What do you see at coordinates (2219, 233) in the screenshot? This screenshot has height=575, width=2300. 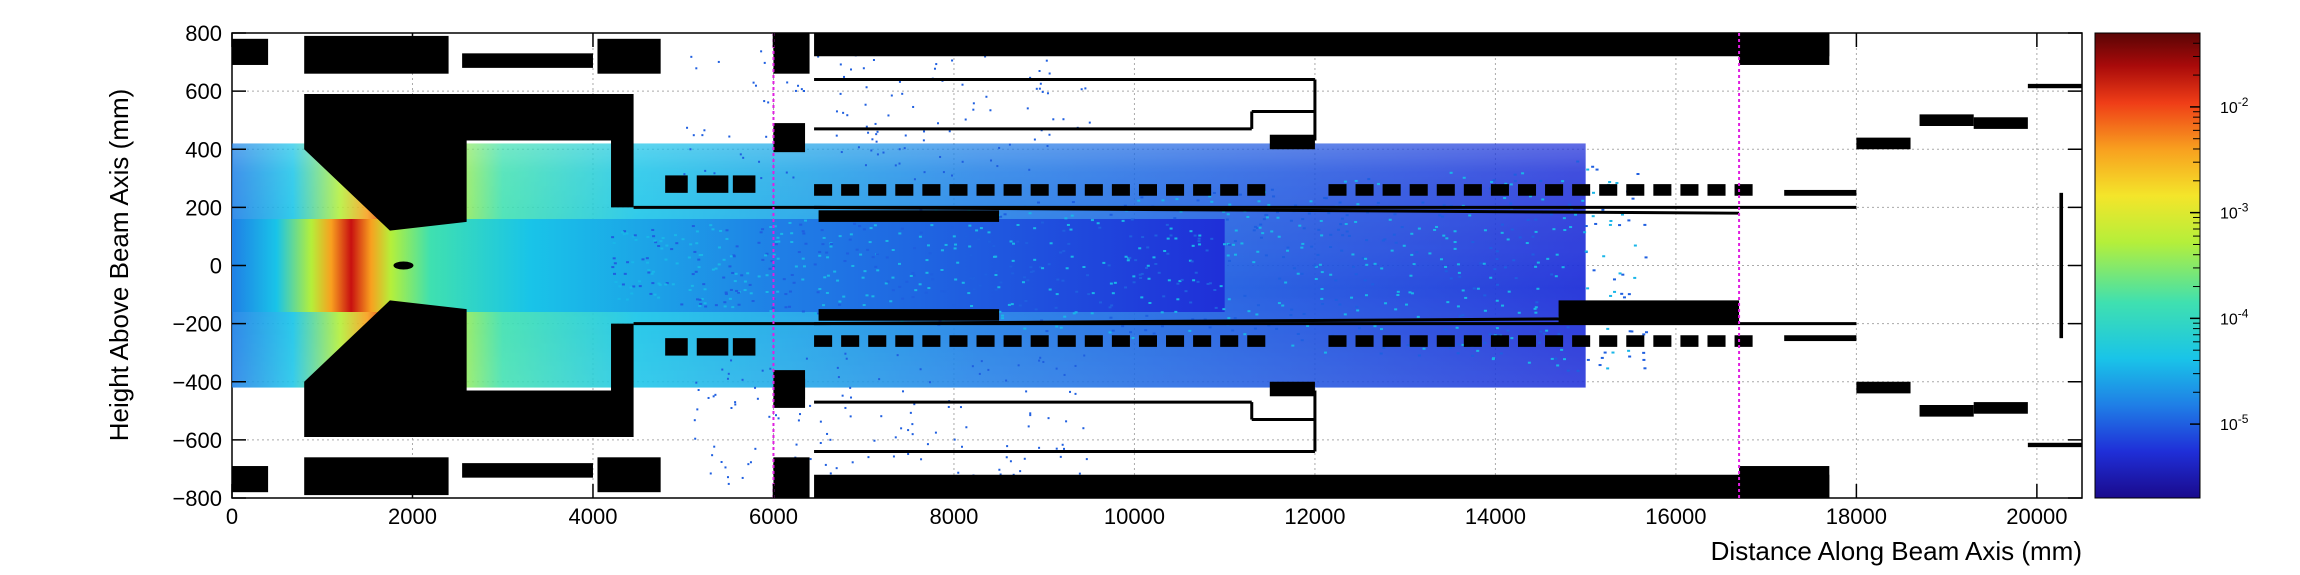 I see `color-scale-ticks: 10-2 10-3 10-4 10-5` at bounding box center [2219, 233].